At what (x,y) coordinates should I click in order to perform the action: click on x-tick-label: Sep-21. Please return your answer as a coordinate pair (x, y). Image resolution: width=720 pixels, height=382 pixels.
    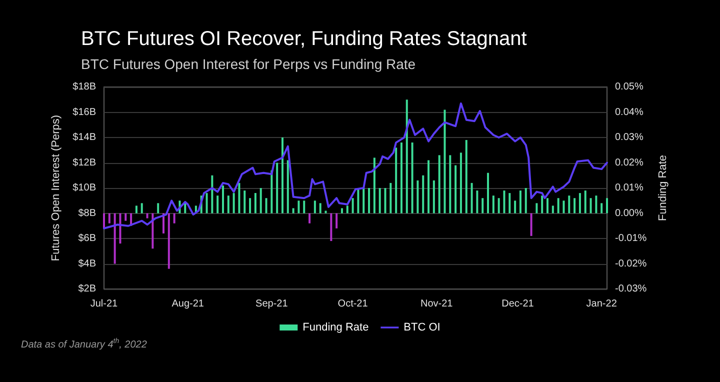
    Looking at the image, I should click on (272, 304).